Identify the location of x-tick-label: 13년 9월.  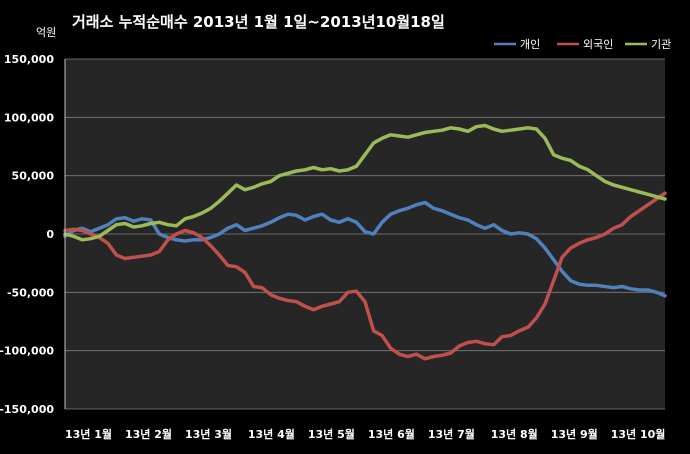
(574, 434).